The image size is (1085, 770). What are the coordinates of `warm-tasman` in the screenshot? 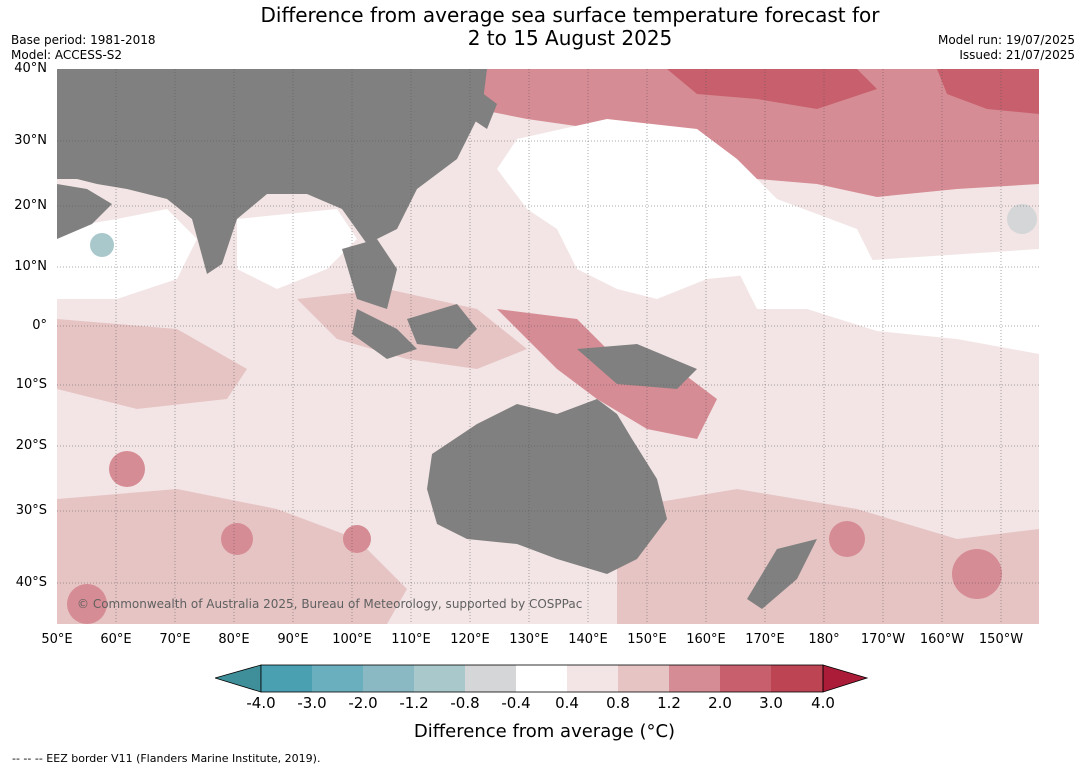 It's located at (828, 556).